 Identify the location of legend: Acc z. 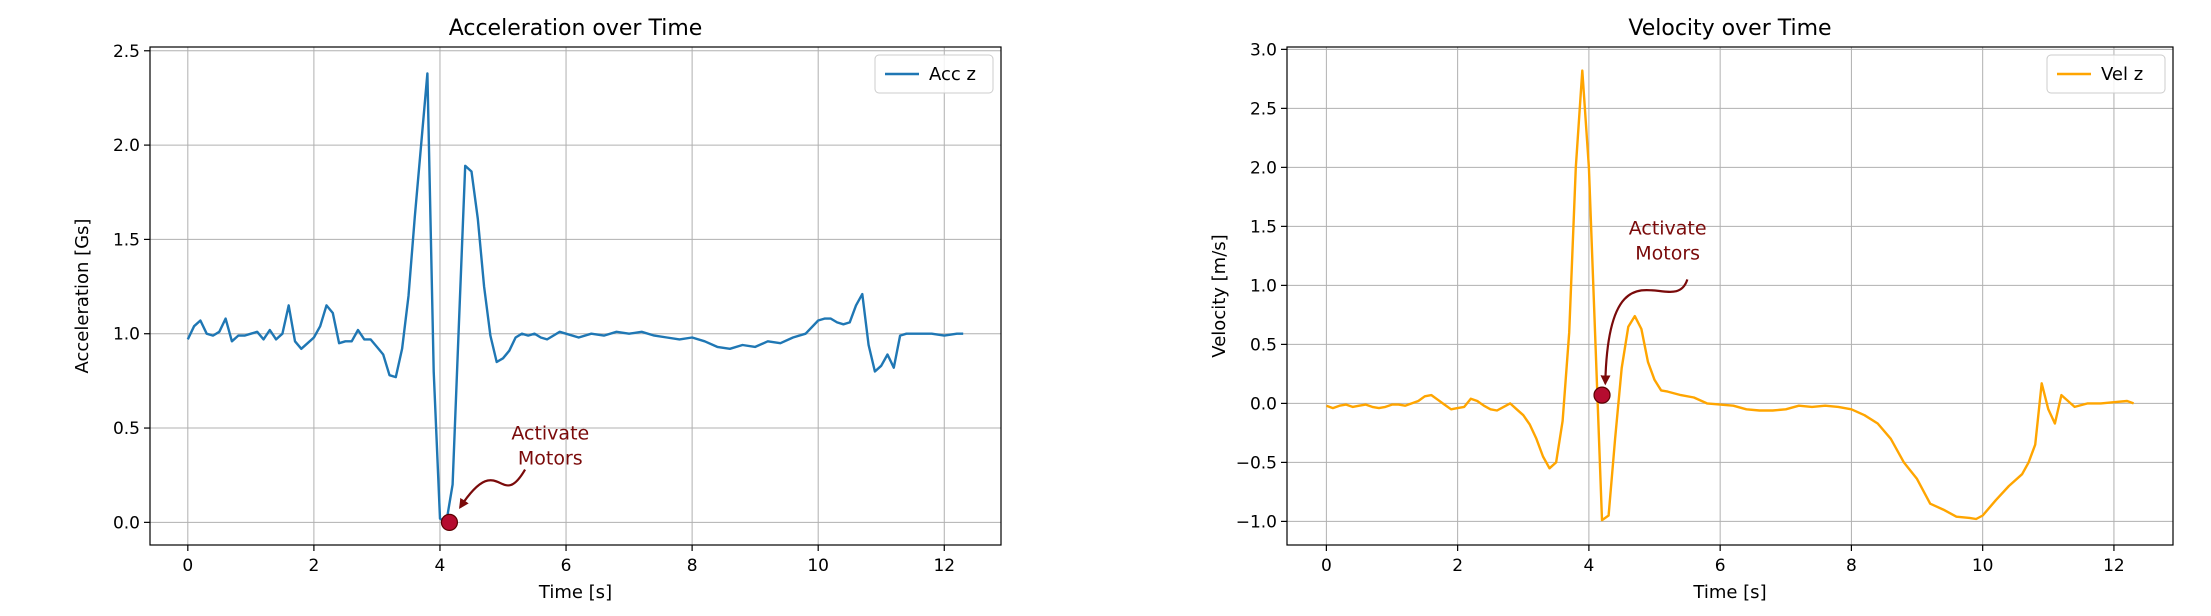
(934, 74).